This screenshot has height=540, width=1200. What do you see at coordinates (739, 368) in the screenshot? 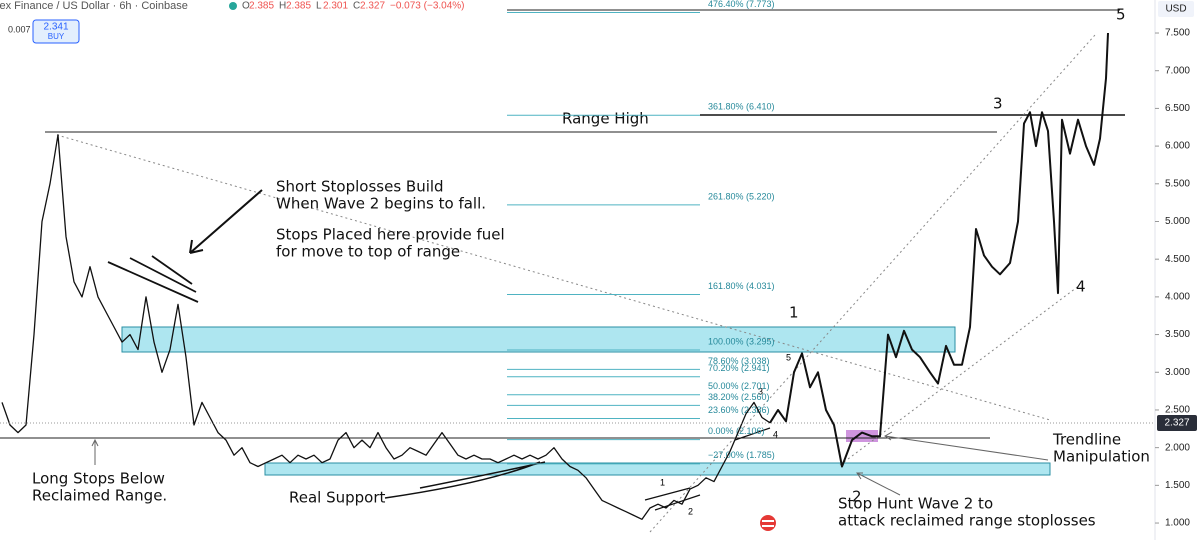
I see `fib-label: 70.20% (2.941)` at bounding box center [739, 368].